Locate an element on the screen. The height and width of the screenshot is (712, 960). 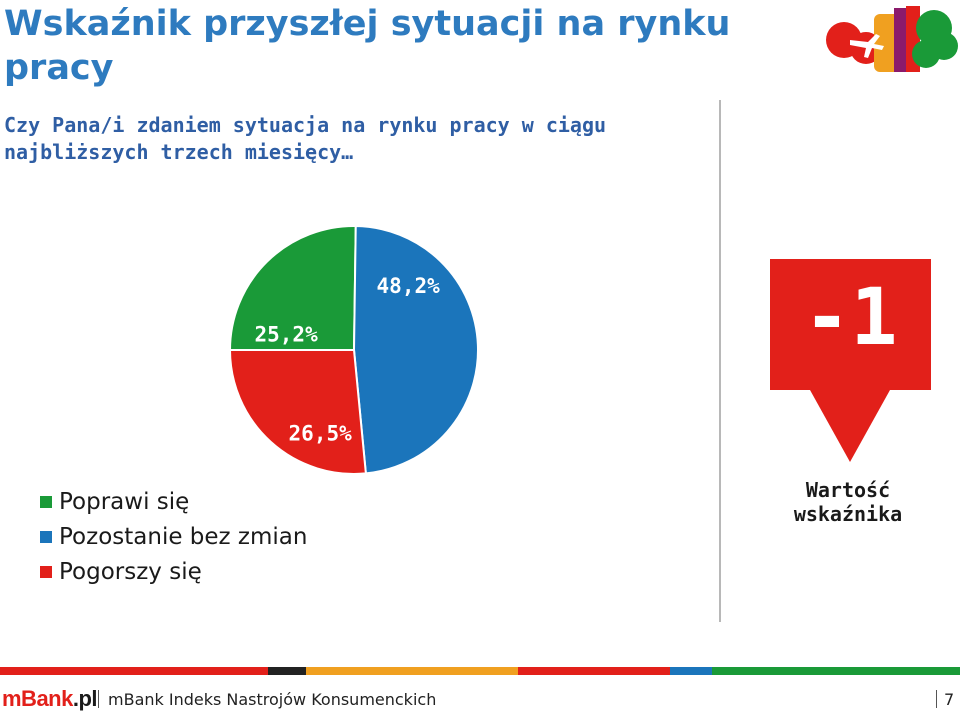
pie-data-label: 25,2% is located at coordinates (287, 334).